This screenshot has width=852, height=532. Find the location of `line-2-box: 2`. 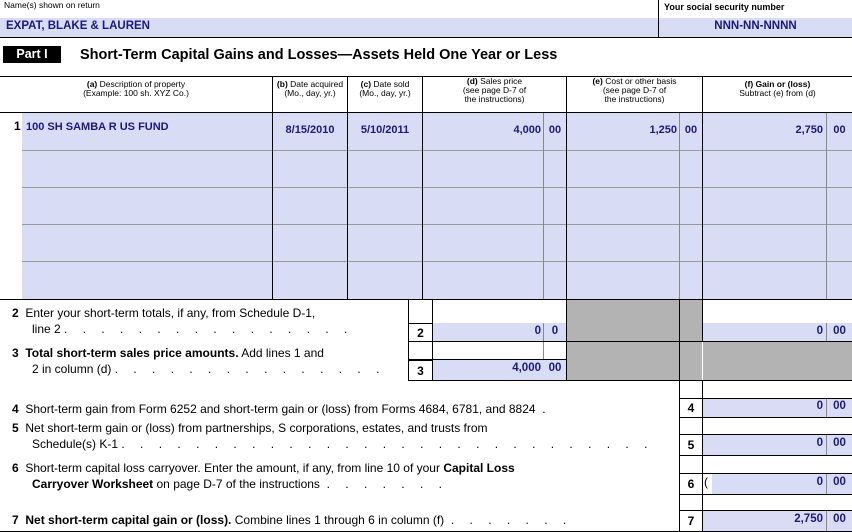

line-2-box: 2 is located at coordinates (420, 332).